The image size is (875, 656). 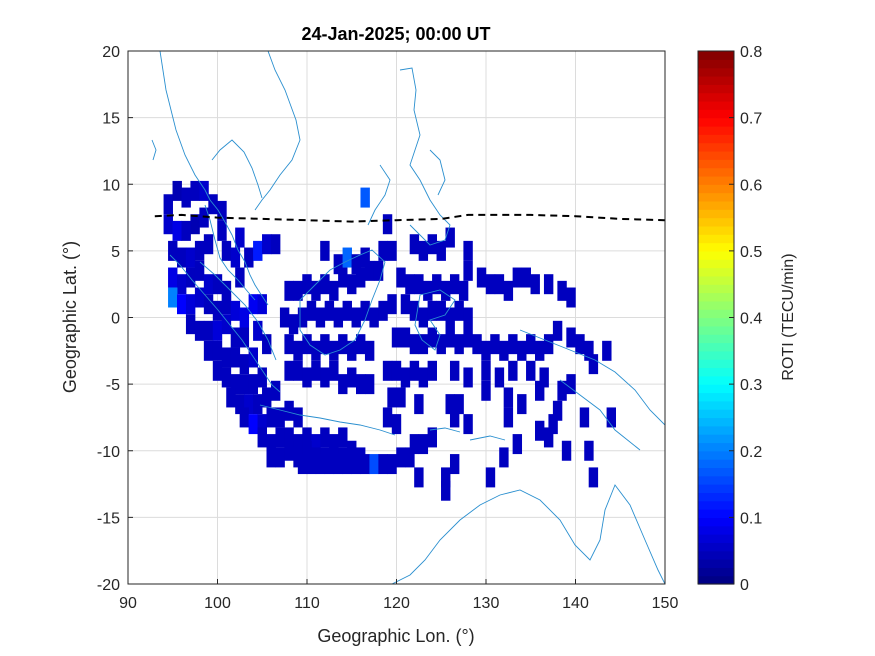 I want to click on y-tick-label: 5, so click(x=115, y=252).